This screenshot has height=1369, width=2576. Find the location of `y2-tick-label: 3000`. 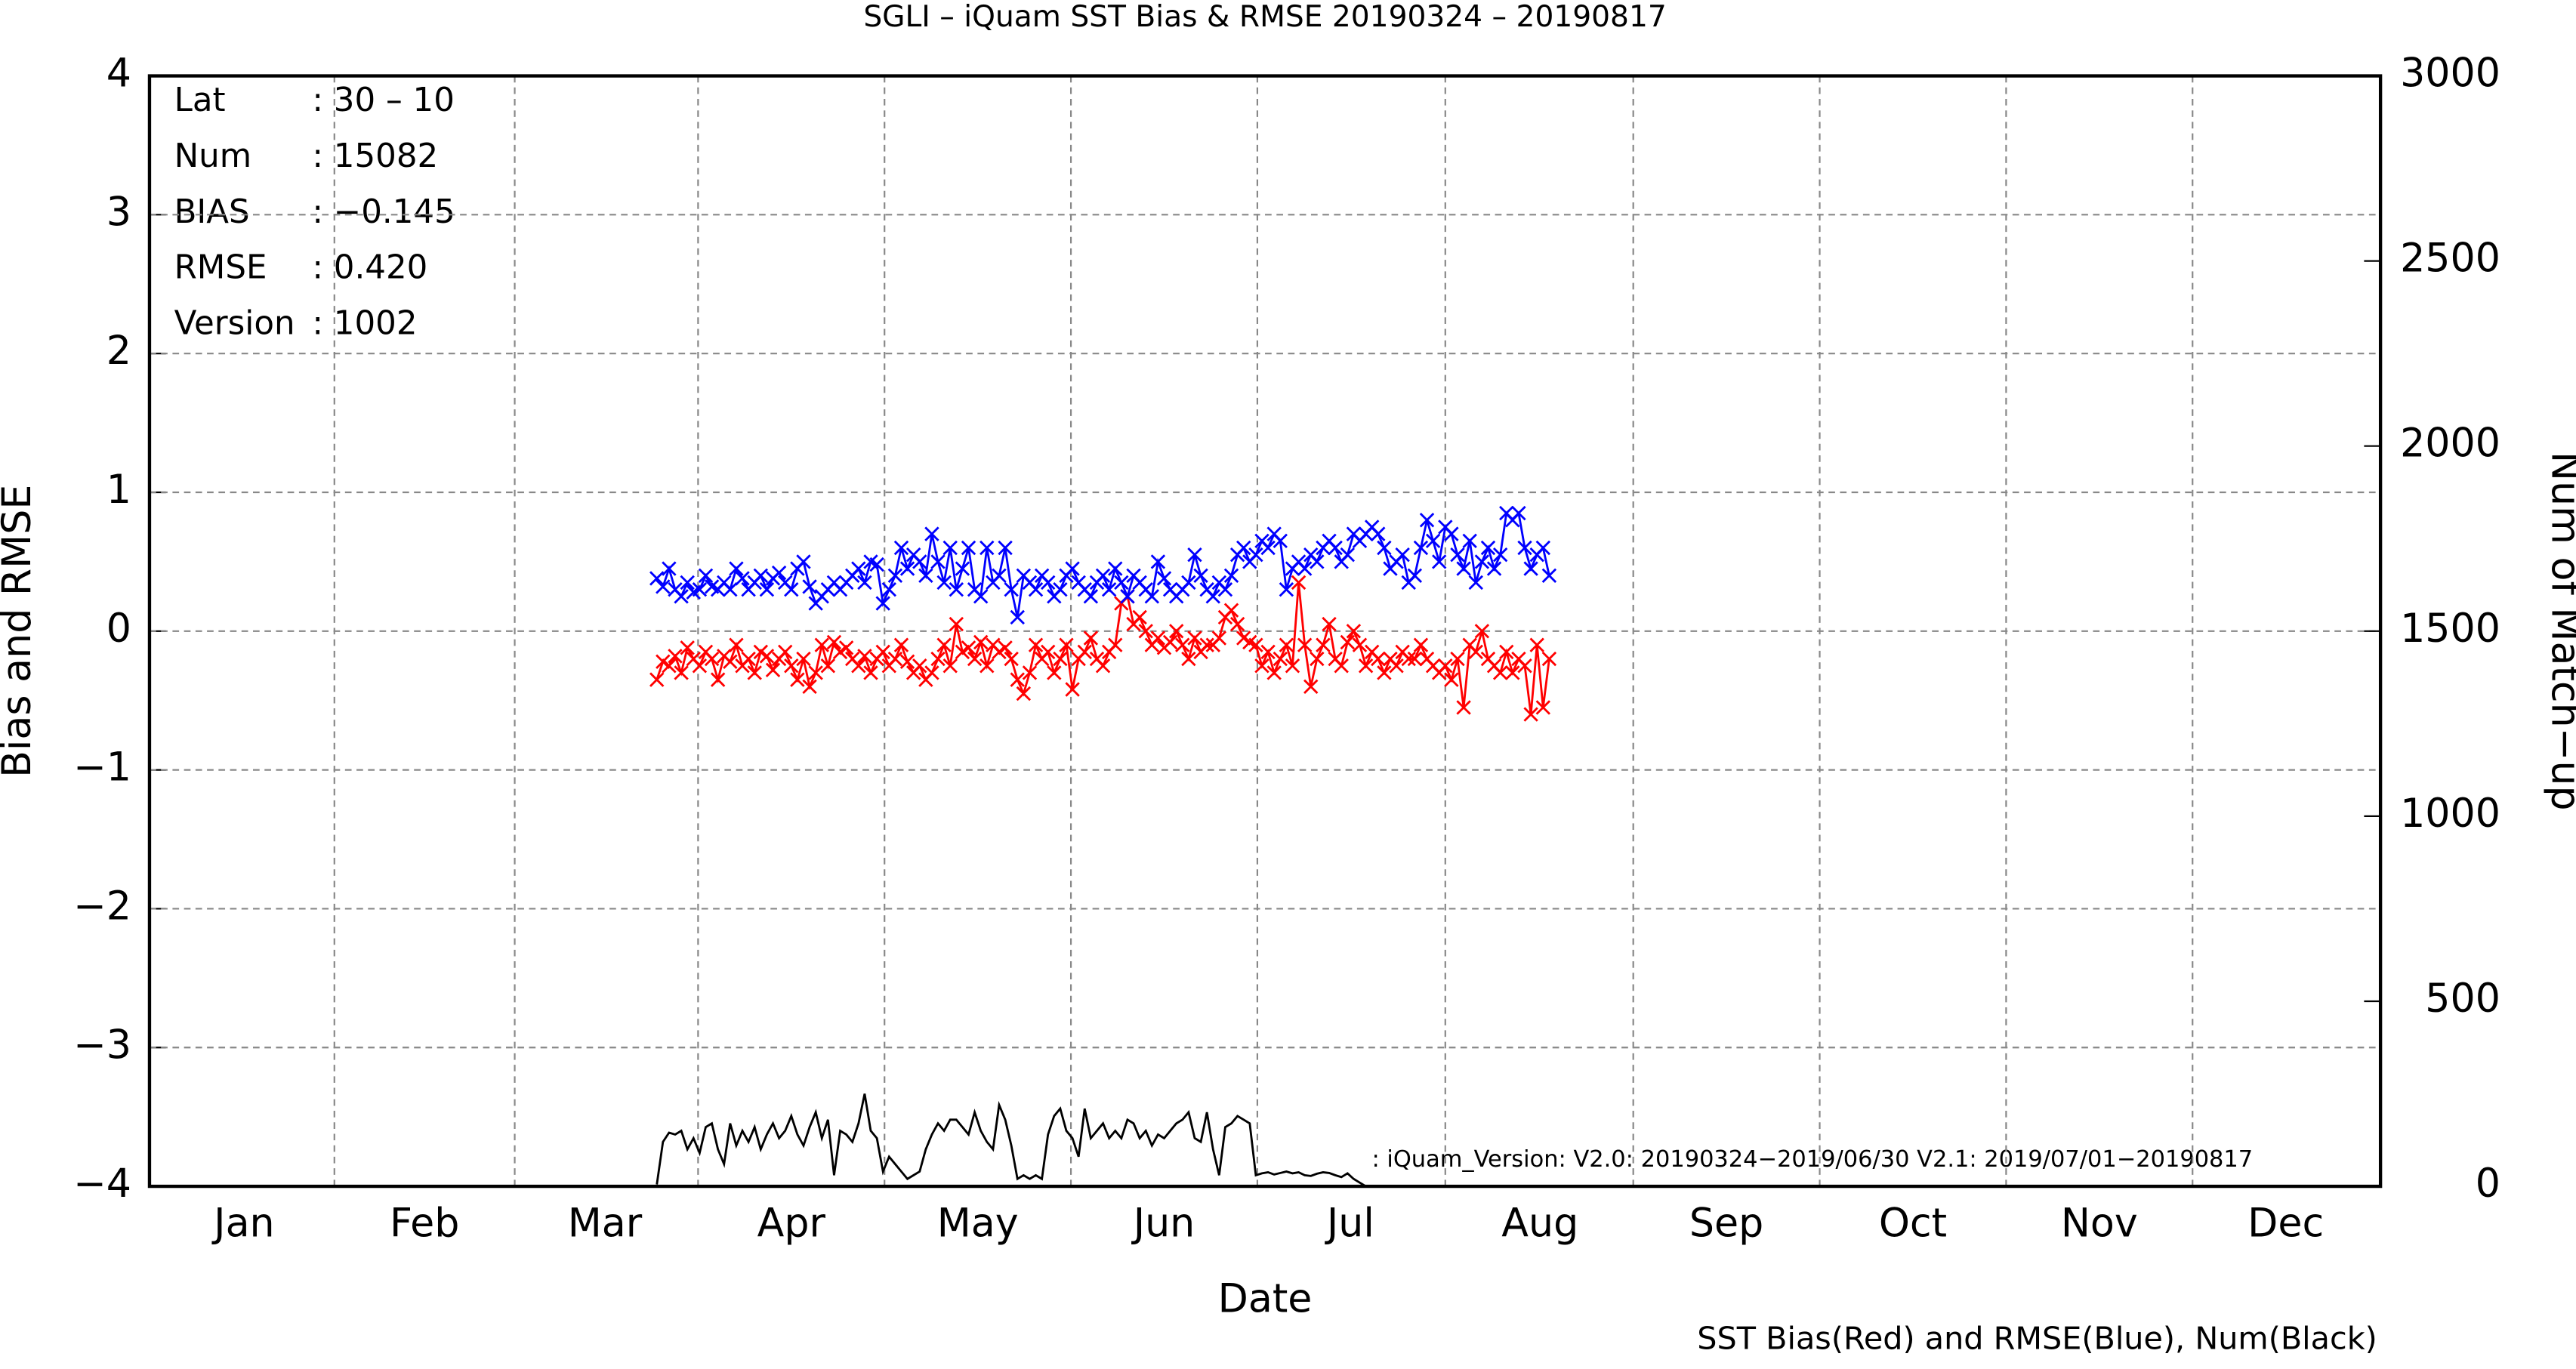

y2-tick-label: 3000 is located at coordinates (2450, 74).